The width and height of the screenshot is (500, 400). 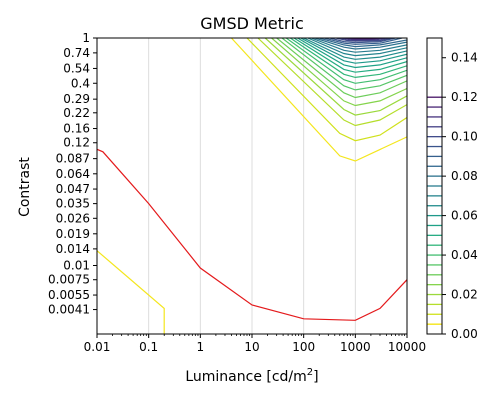 What do you see at coordinates (201, 347) in the screenshot?
I see `x-tick-label: 1` at bounding box center [201, 347].